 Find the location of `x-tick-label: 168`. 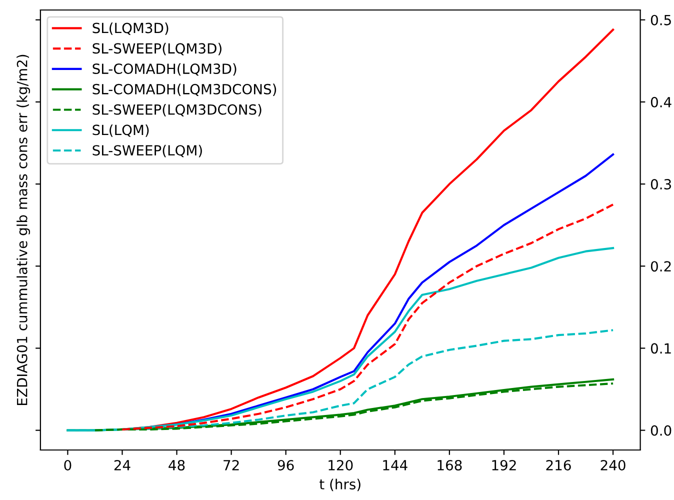

x-tick-label: 168 is located at coordinates (450, 465).